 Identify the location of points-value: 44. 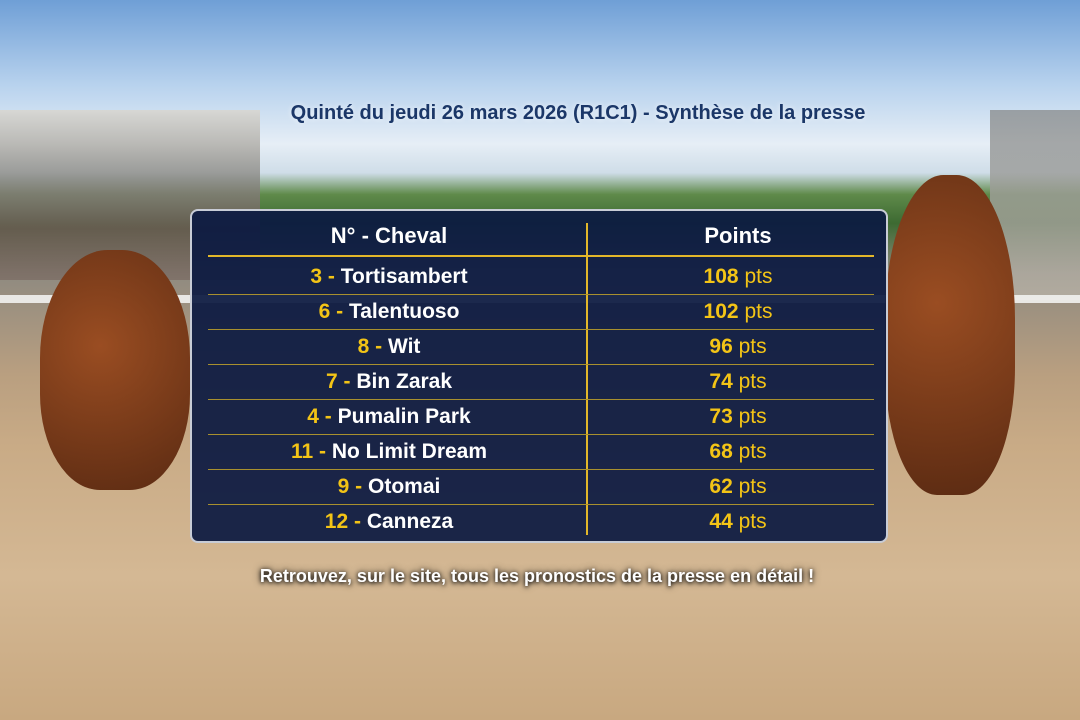
(721, 521).